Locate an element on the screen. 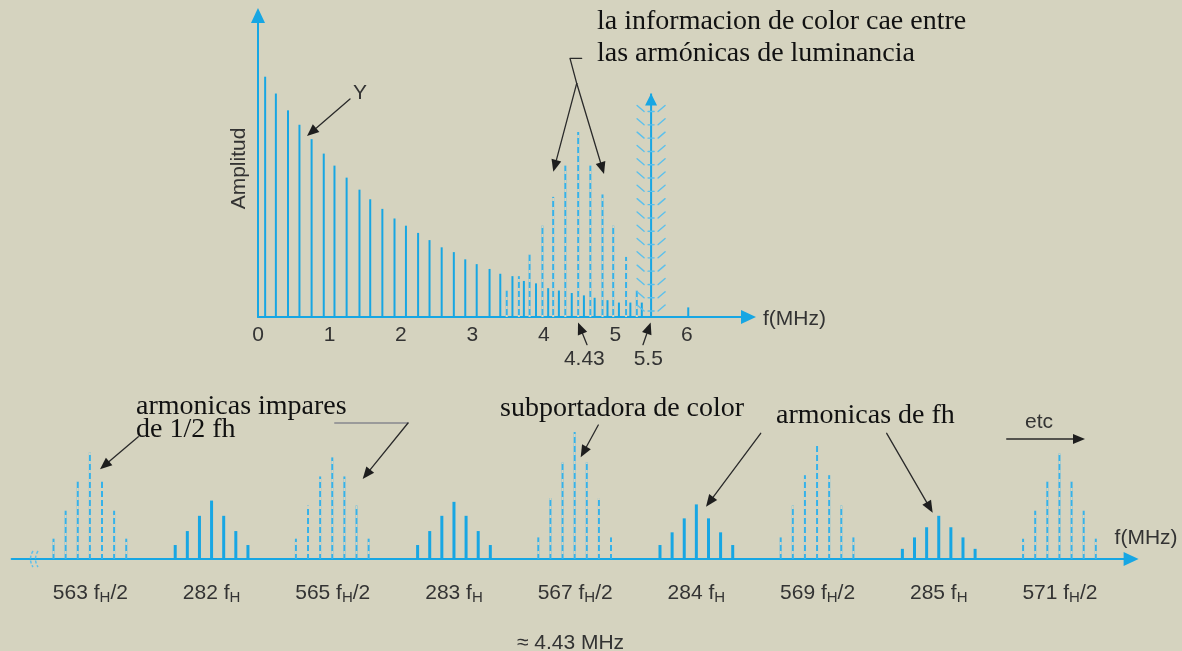 The image size is (1182, 651). annotation: etc is located at coordinates (1039, 421).